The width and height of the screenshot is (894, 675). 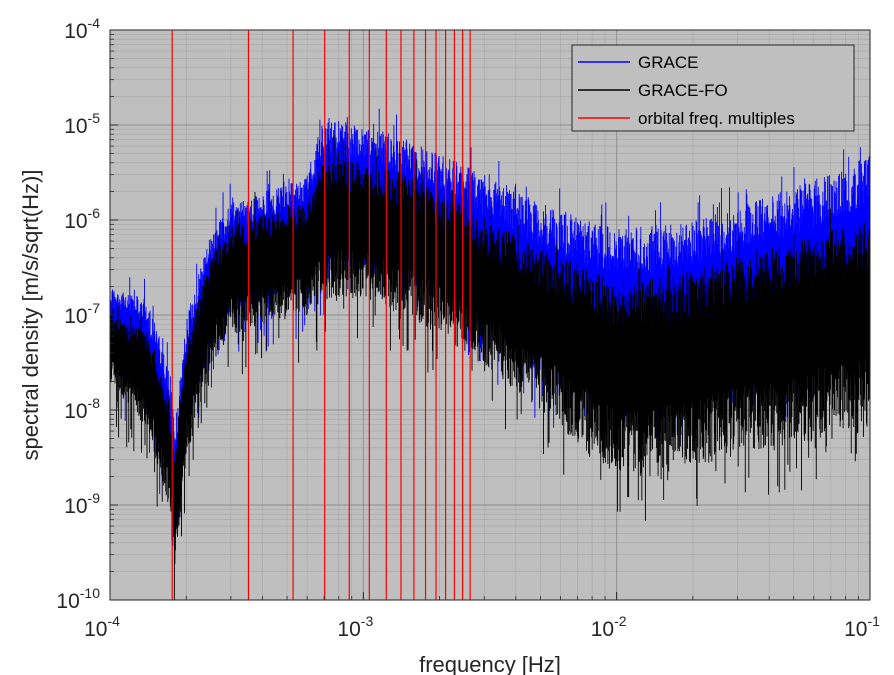 I want to click on y-tick-label: 10⁻¹⁰, so click(x=78, y=599).